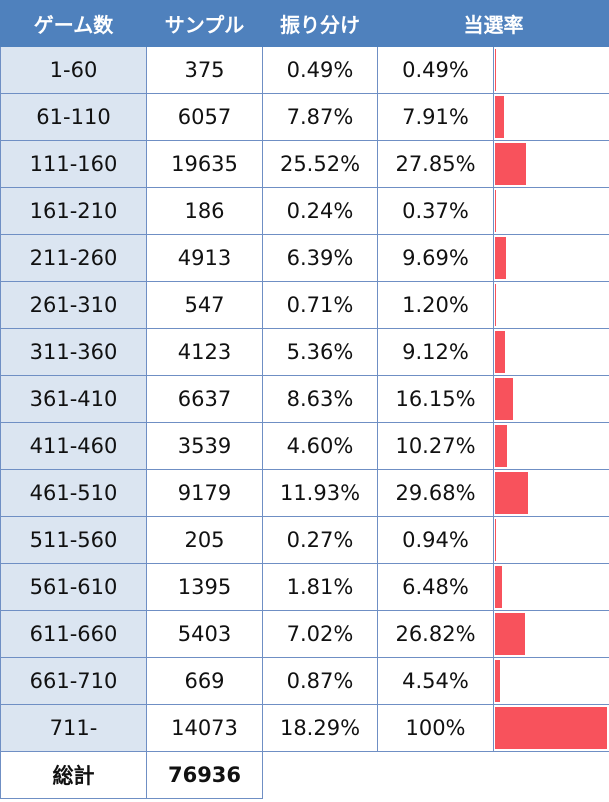 This screenshot has width=609, height=802. I want to click on allocation-cell: 8.63%, so click(320, 399).